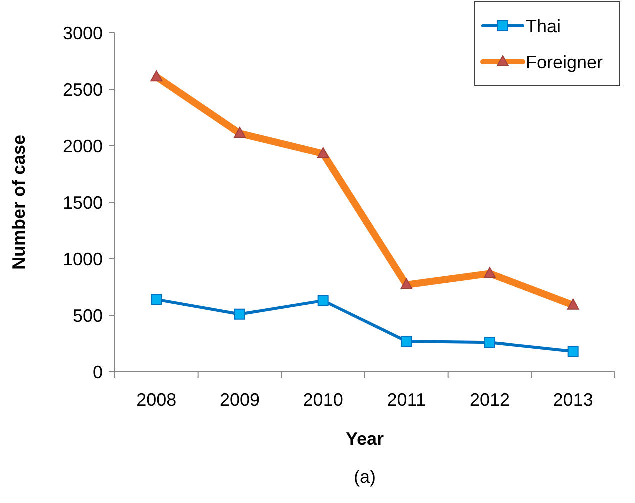 Image resolution: width=635 pixels, height=503 pixels. Describe the element at coordinates (365, 477) in the screenshot. I see `text: (a)` at that location.